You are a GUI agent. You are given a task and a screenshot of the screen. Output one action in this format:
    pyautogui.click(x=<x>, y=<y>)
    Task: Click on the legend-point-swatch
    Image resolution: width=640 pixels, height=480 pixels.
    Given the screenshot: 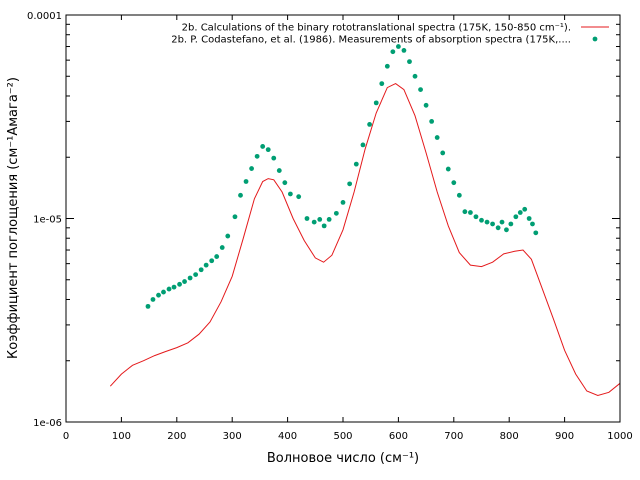 What is the action you would take?
    pyautogui.click(x=595, y=39)
    